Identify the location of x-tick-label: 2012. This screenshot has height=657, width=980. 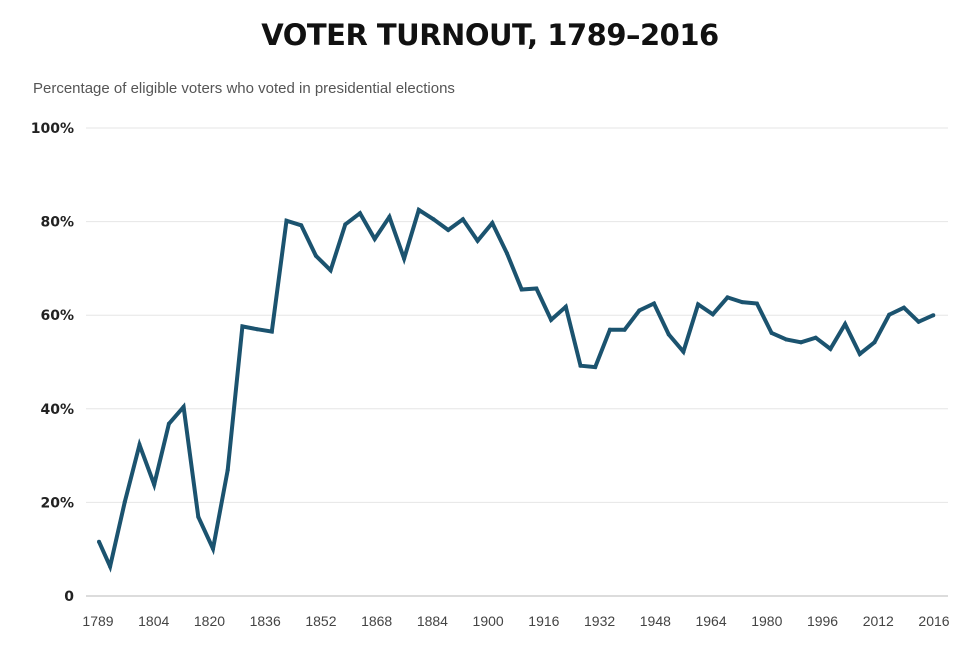
(878, 621).